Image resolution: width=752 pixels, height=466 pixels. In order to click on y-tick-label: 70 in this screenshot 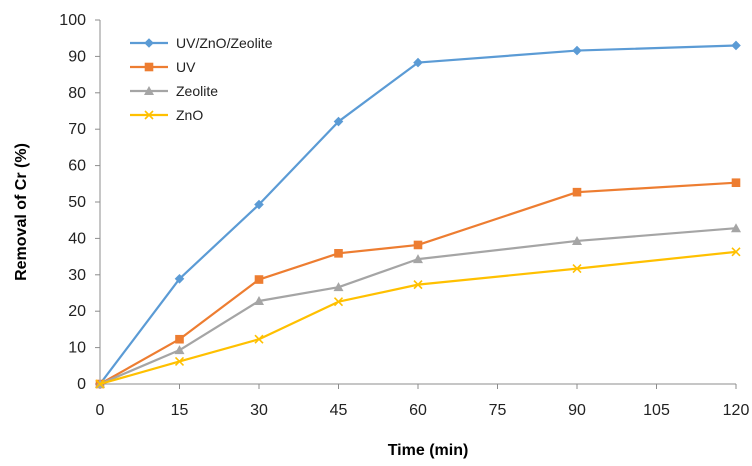, I will do `click(77, 129)`.